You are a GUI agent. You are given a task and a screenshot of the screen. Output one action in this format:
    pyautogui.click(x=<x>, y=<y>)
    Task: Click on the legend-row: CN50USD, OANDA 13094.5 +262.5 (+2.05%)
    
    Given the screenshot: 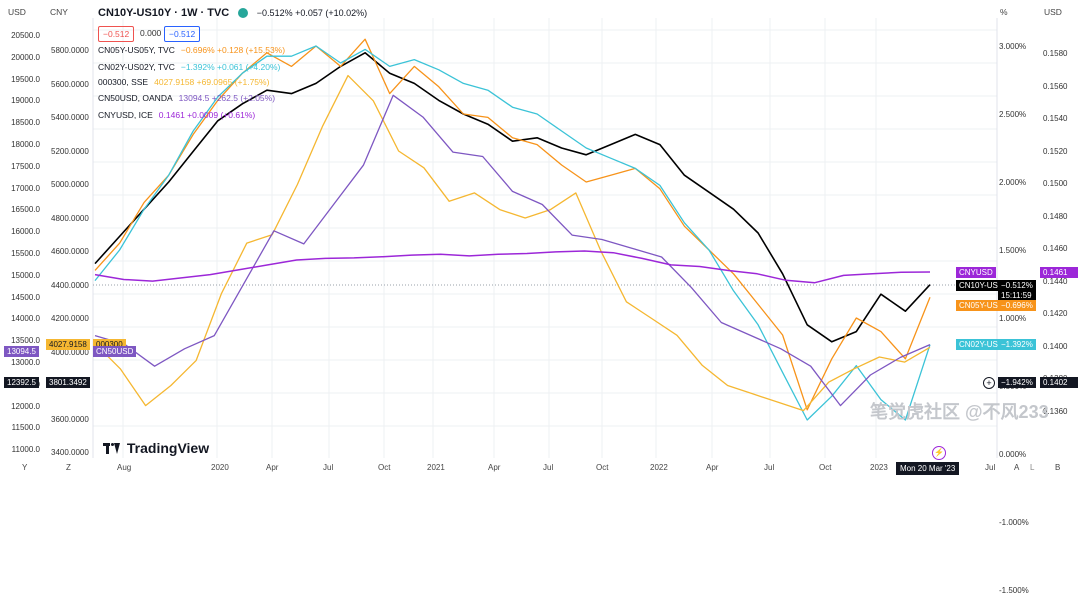 What is the action you would take?
    pyautogui.click(x=186, y=98)
    